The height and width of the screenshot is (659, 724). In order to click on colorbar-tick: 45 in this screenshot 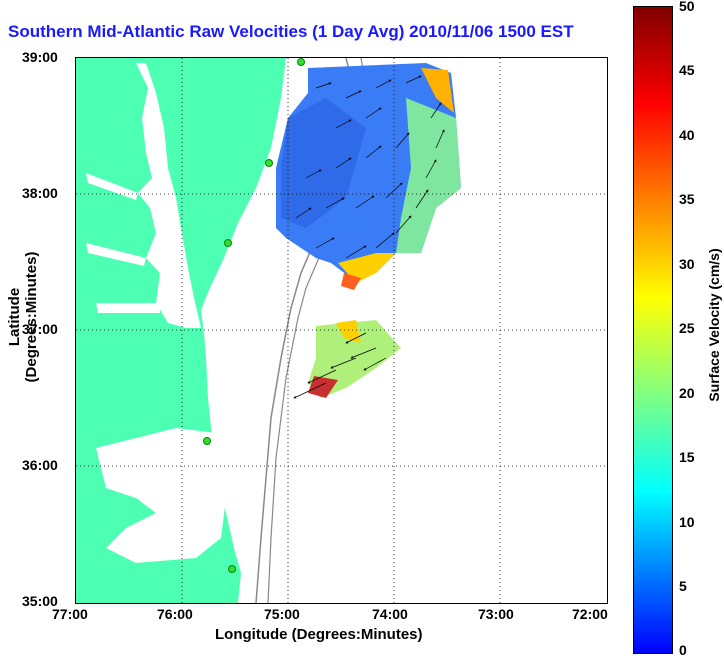, I will do `click(687, 70)`.